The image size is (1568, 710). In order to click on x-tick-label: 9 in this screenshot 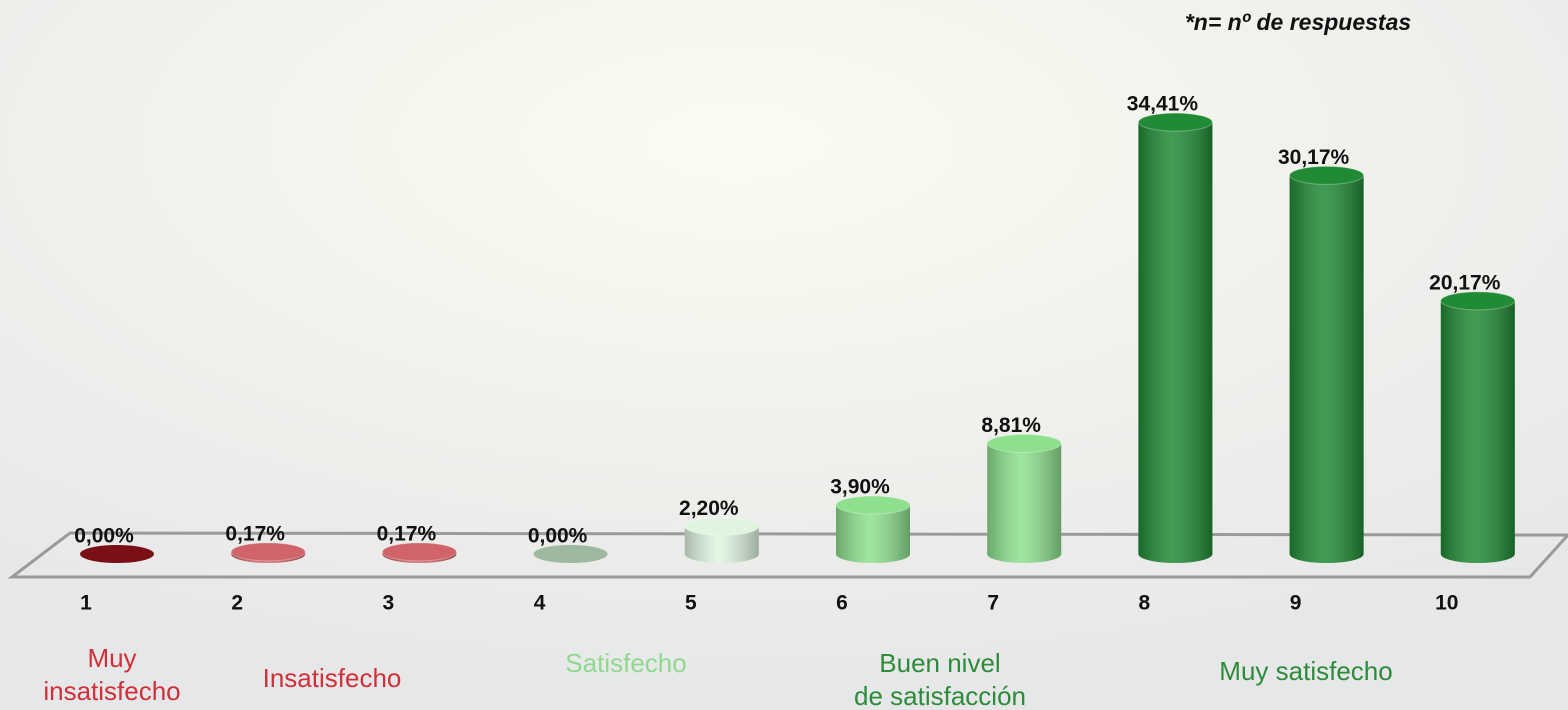, I will do `click(1296, 603)`.